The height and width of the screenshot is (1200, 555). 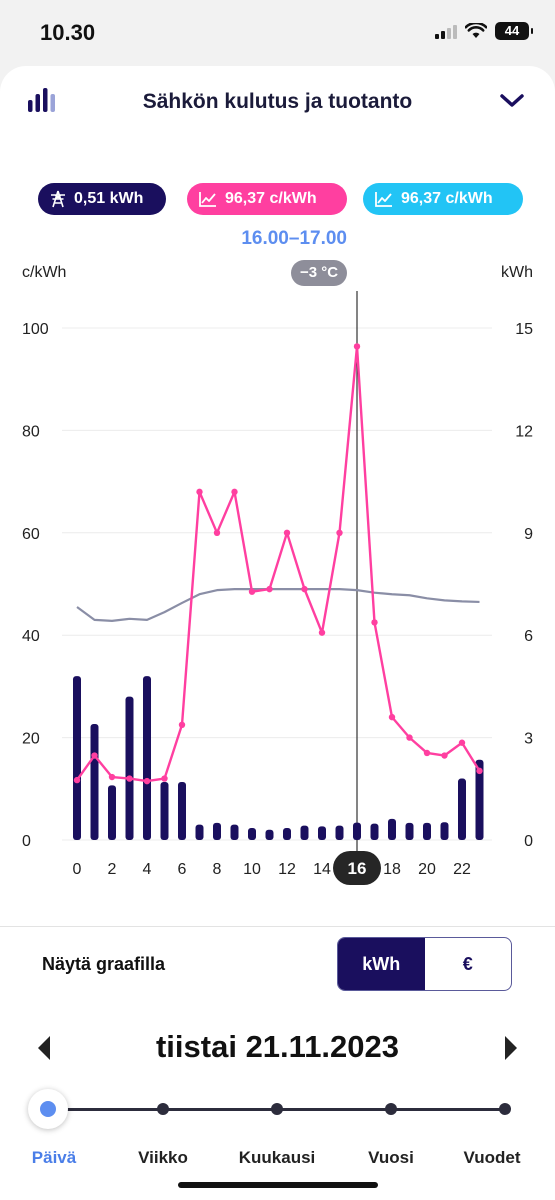 What do you see at coordinates (511, 1048) in the screenshot?
I see `chevron-right-icon` at bounding box center [511, 1048].